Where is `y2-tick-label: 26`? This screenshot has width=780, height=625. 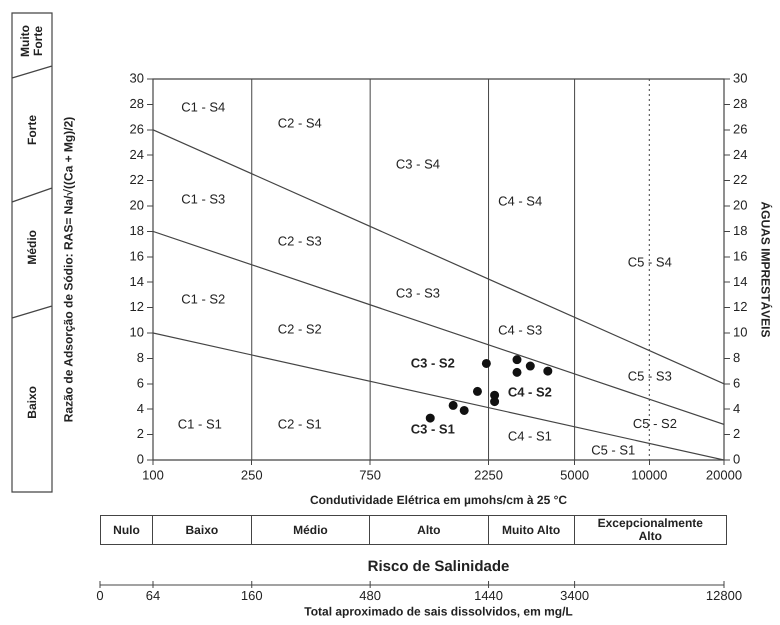
y2-tick-label: 26 is located at coordinates (740, 128).